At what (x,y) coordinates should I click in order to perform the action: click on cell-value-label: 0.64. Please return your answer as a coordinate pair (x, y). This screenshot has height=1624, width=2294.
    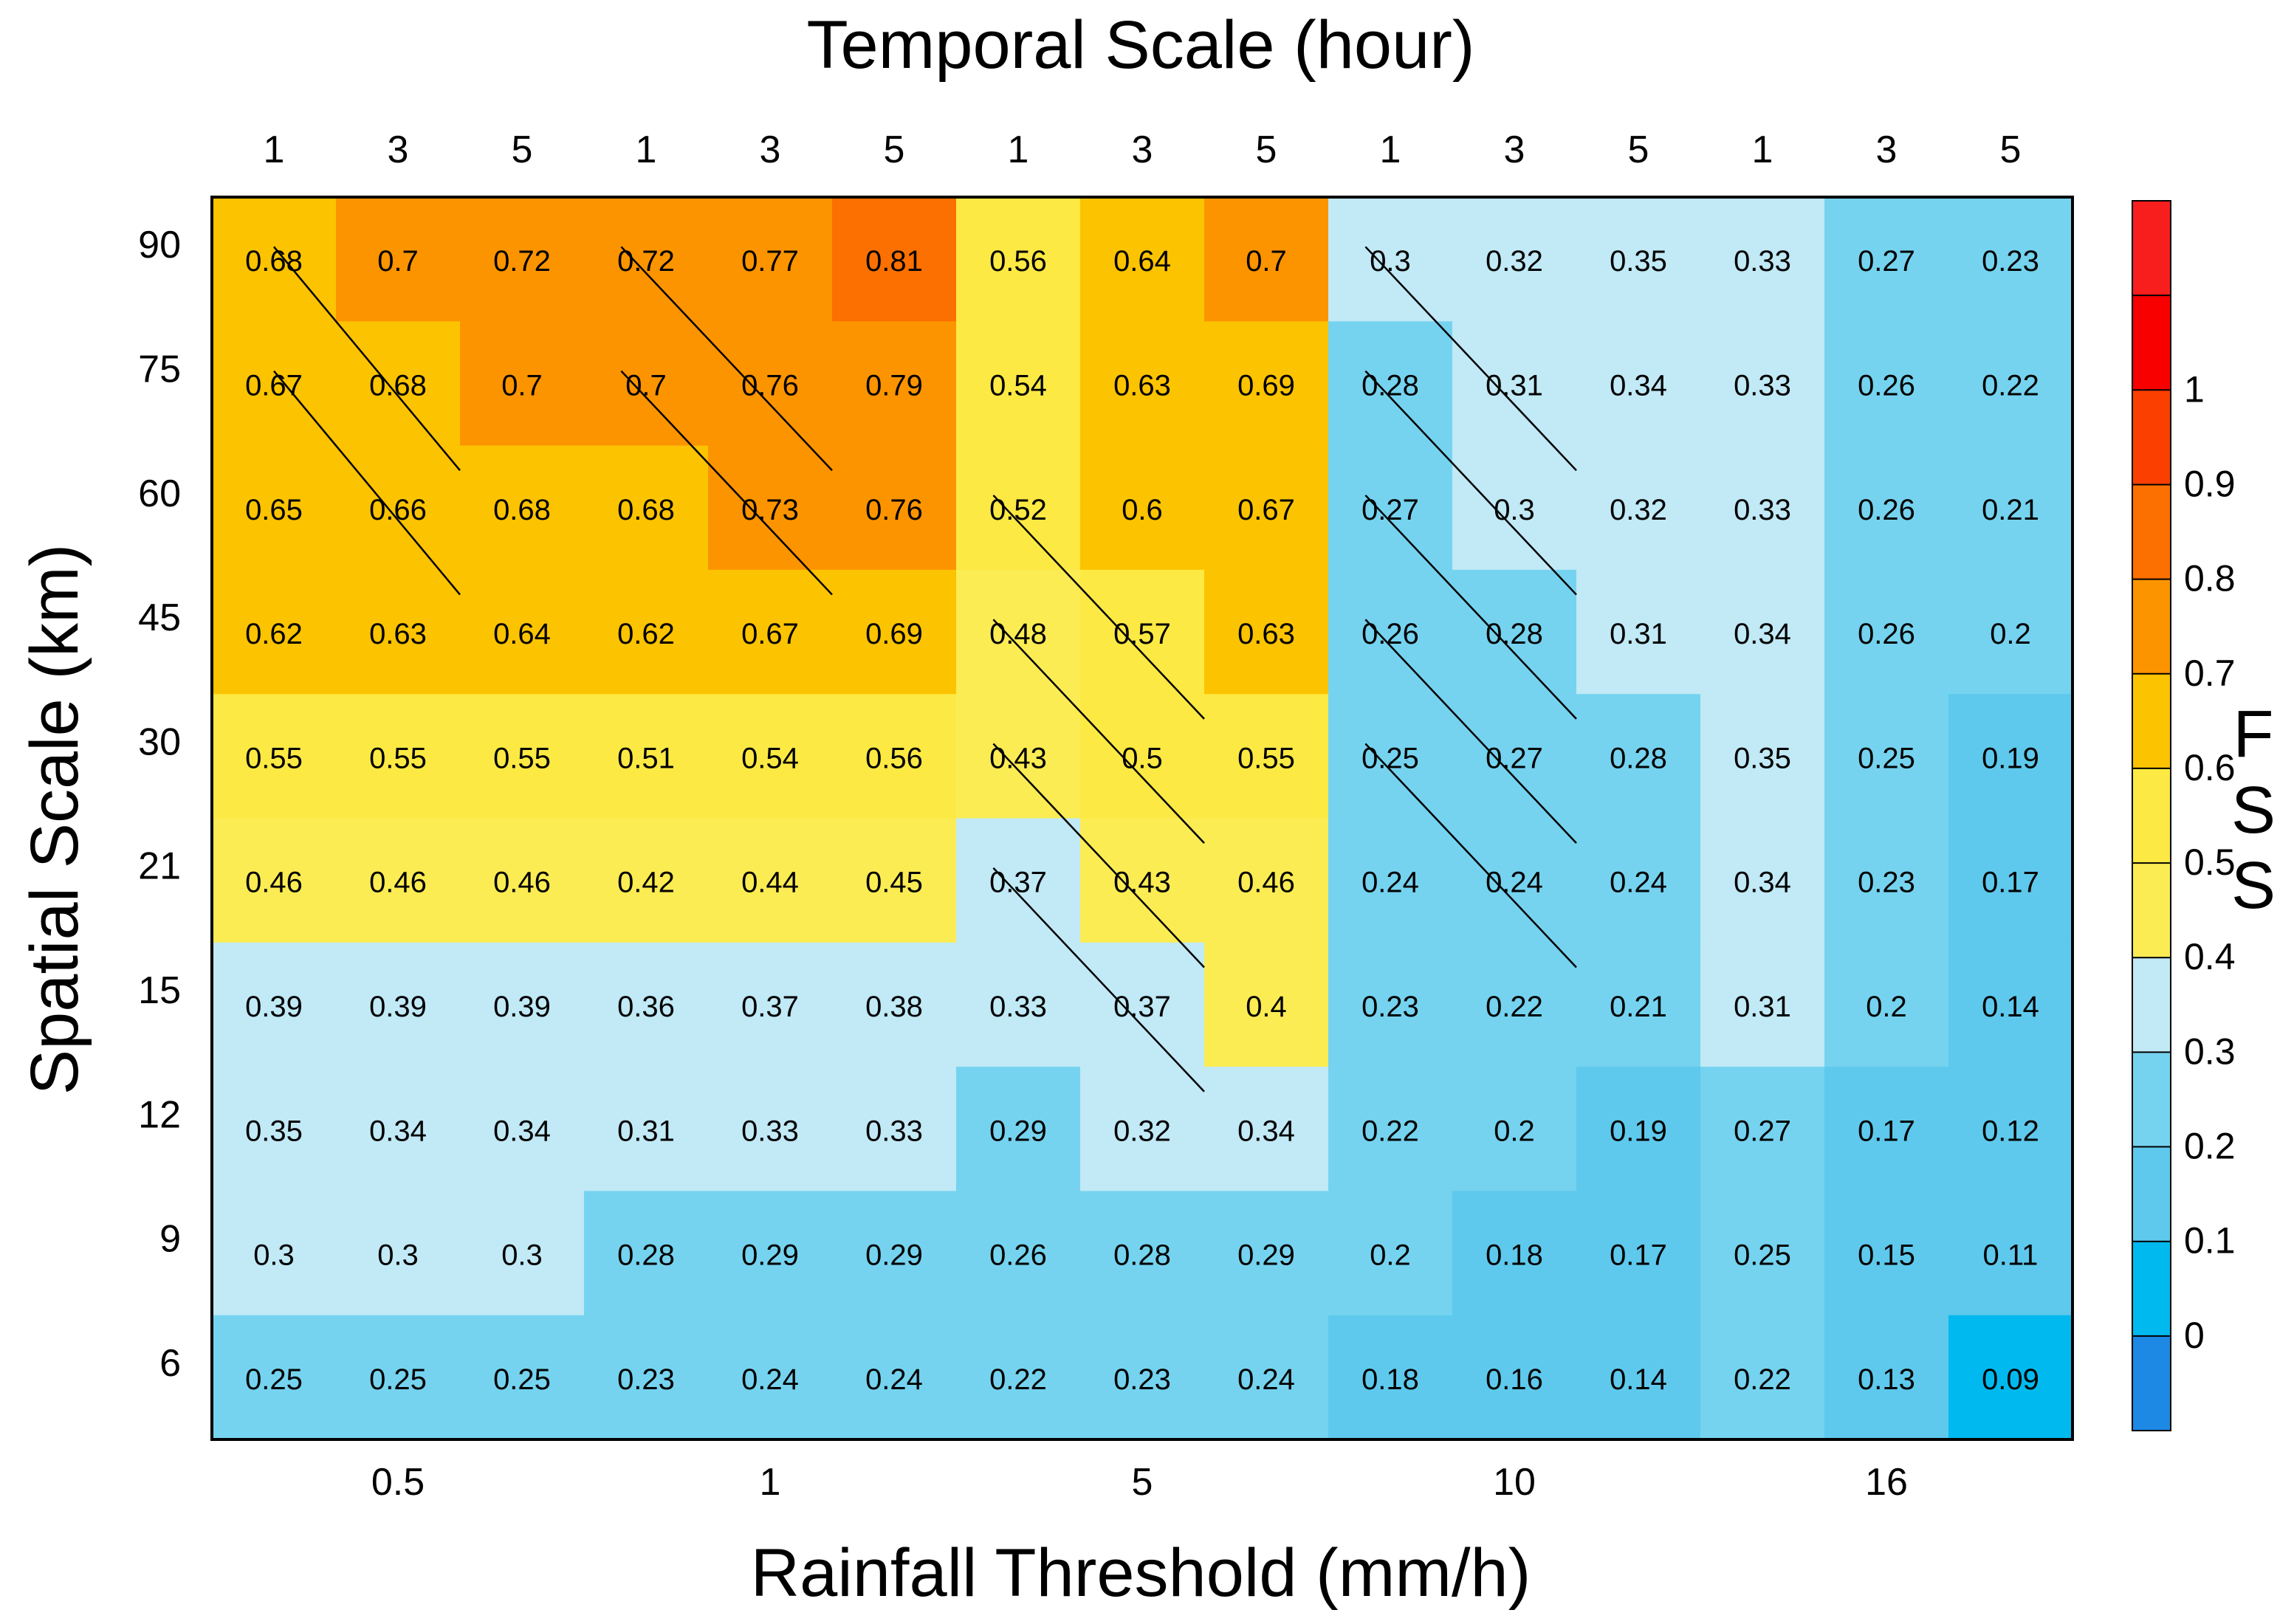
    Looking at the image, I should click on (522, 634).